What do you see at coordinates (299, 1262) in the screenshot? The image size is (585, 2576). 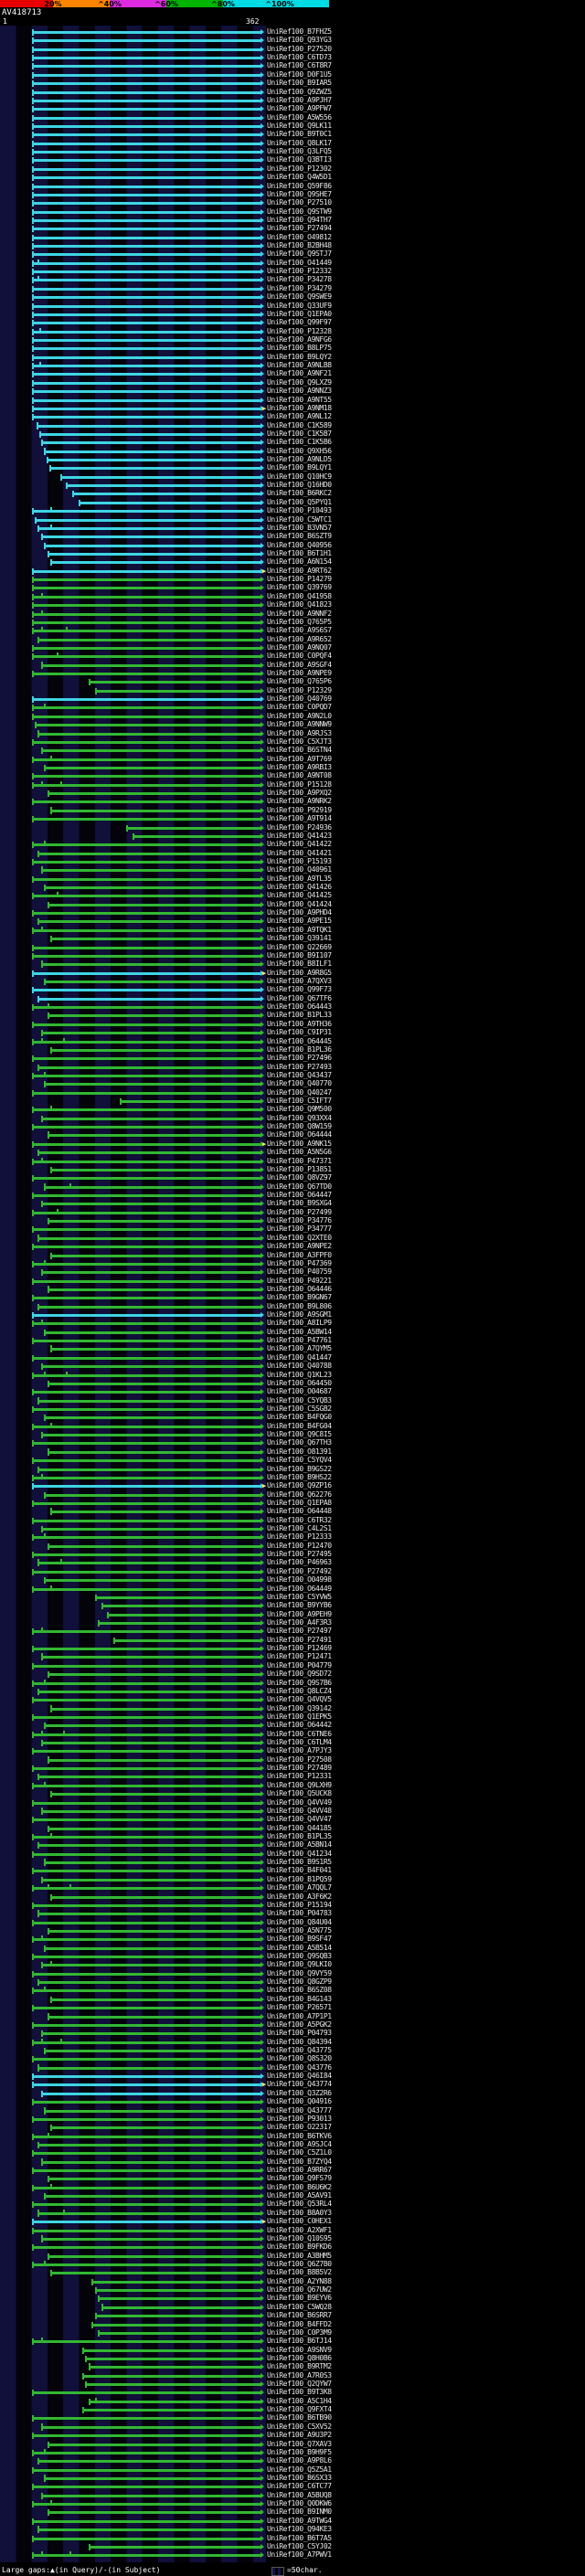 I see `hit-label: UniRef100_P47369` at bounding box center [299, 1262].